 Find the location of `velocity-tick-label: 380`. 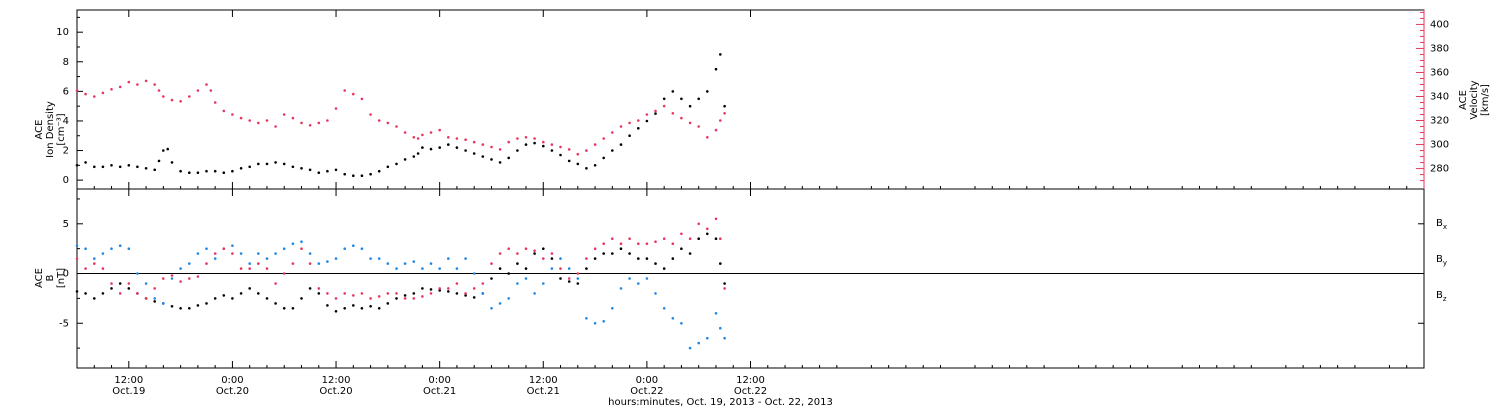

velocity-tick-label: 380 is located at coordinates (1439, 48).